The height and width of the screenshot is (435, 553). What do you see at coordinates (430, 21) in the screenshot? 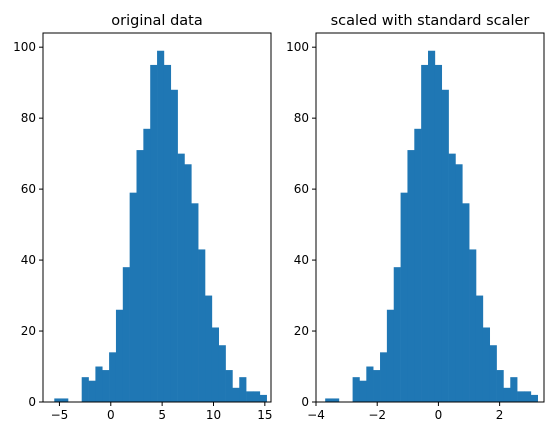
I see `chart-title: scaled with standard scaler` at bounding box center [430, 21].